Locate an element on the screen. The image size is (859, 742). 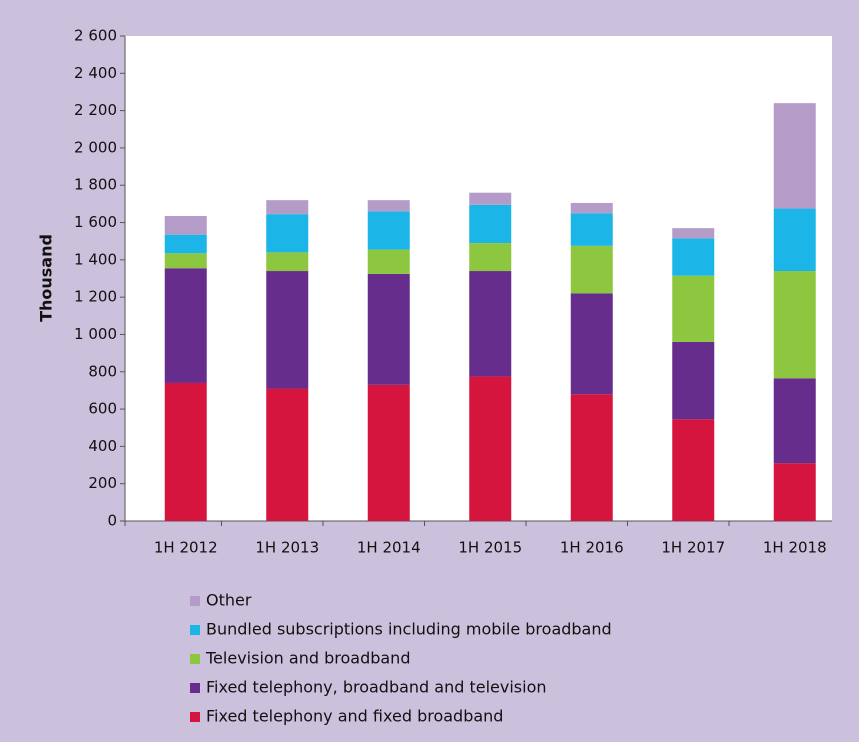
x-tick-label: 1H 2015 is located at coordinates (490, 548).